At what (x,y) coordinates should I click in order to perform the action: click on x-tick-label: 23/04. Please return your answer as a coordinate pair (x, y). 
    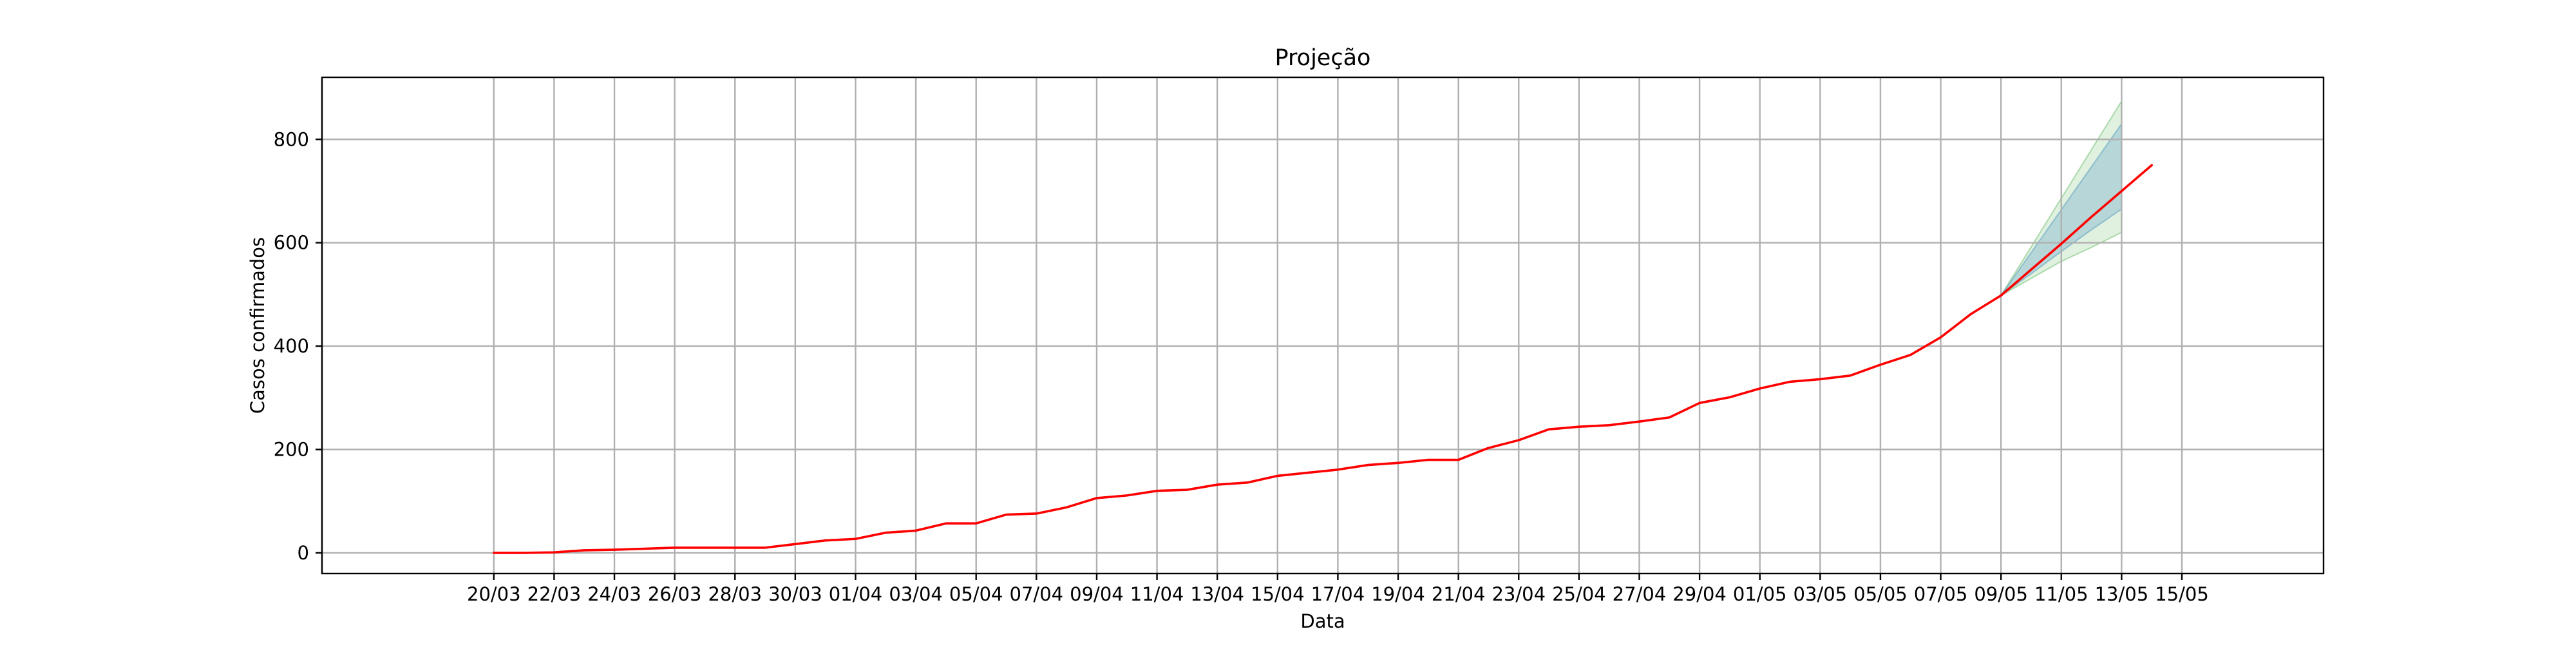
    Looking at the image, I should click on (1519, 594).